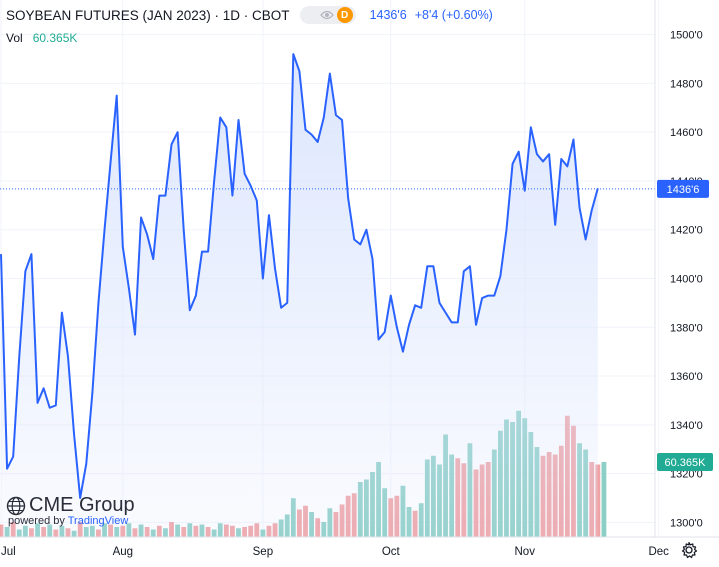 The height and width of the screenshot is (567, 719). I want to click on last-price-badge, so click(683, 188).